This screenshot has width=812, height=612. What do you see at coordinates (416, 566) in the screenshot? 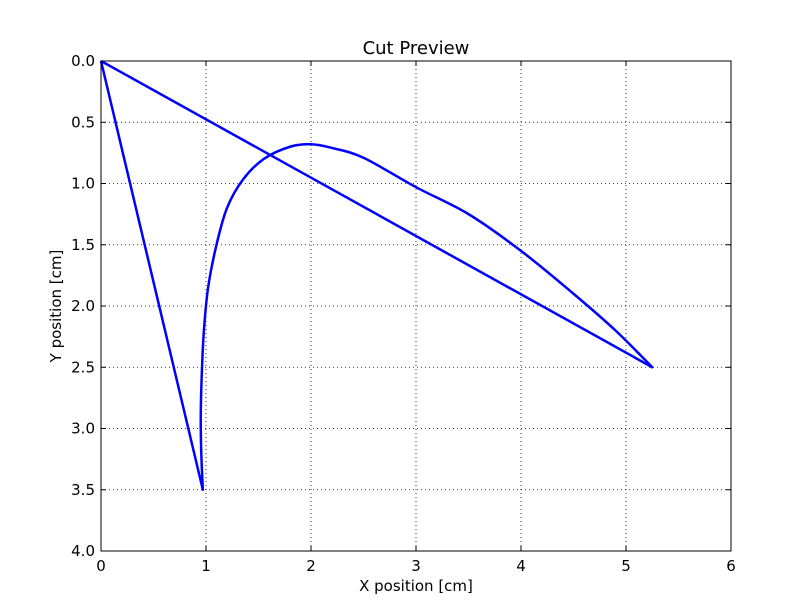
I see `x-tick-label: 3` at bounding box center [416, 566].